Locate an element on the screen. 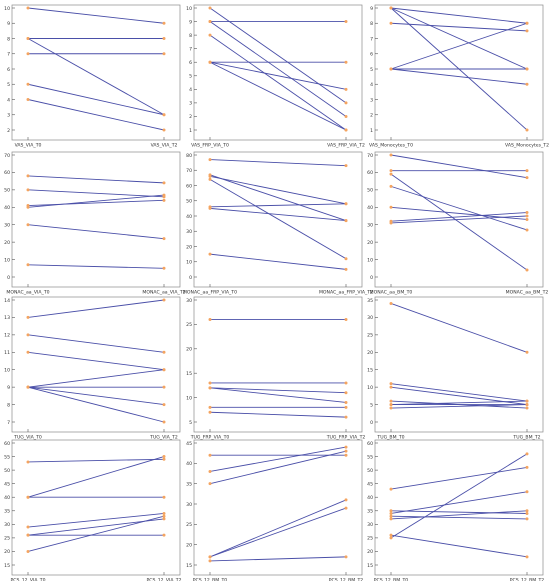 The height and width of the screenshot is (581, 550). y-tick-label: 13 is located at coordinates (7, 318).